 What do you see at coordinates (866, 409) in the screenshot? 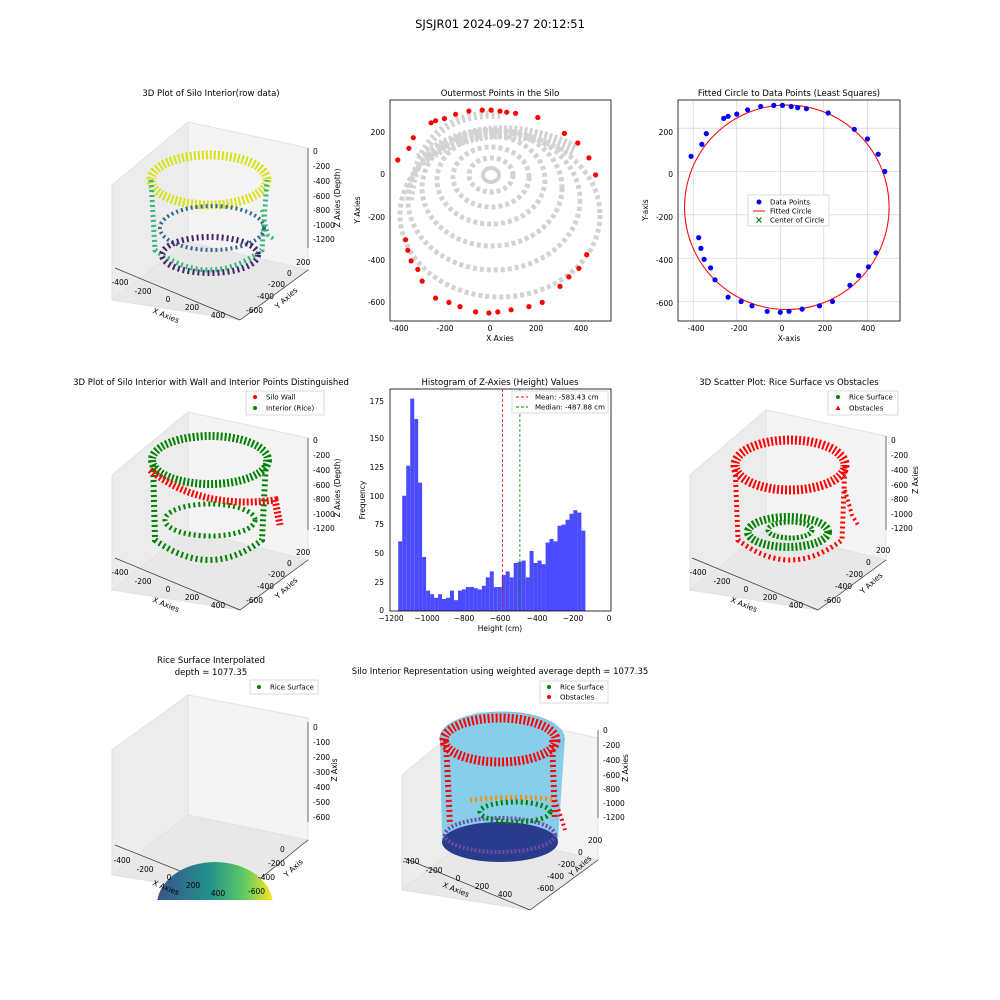
I see `legend-label: Obstacles` at bounding box center [866, 409].